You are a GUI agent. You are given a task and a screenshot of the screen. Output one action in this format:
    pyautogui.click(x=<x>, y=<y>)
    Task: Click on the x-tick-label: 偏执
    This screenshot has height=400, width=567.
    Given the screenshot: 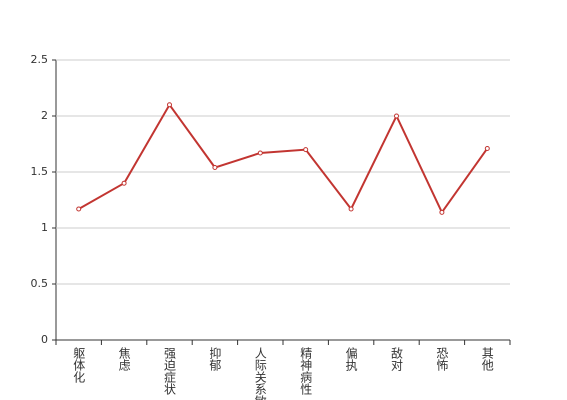 What is the action you would take?
    pyautogui.click(x=351, y=359)
    